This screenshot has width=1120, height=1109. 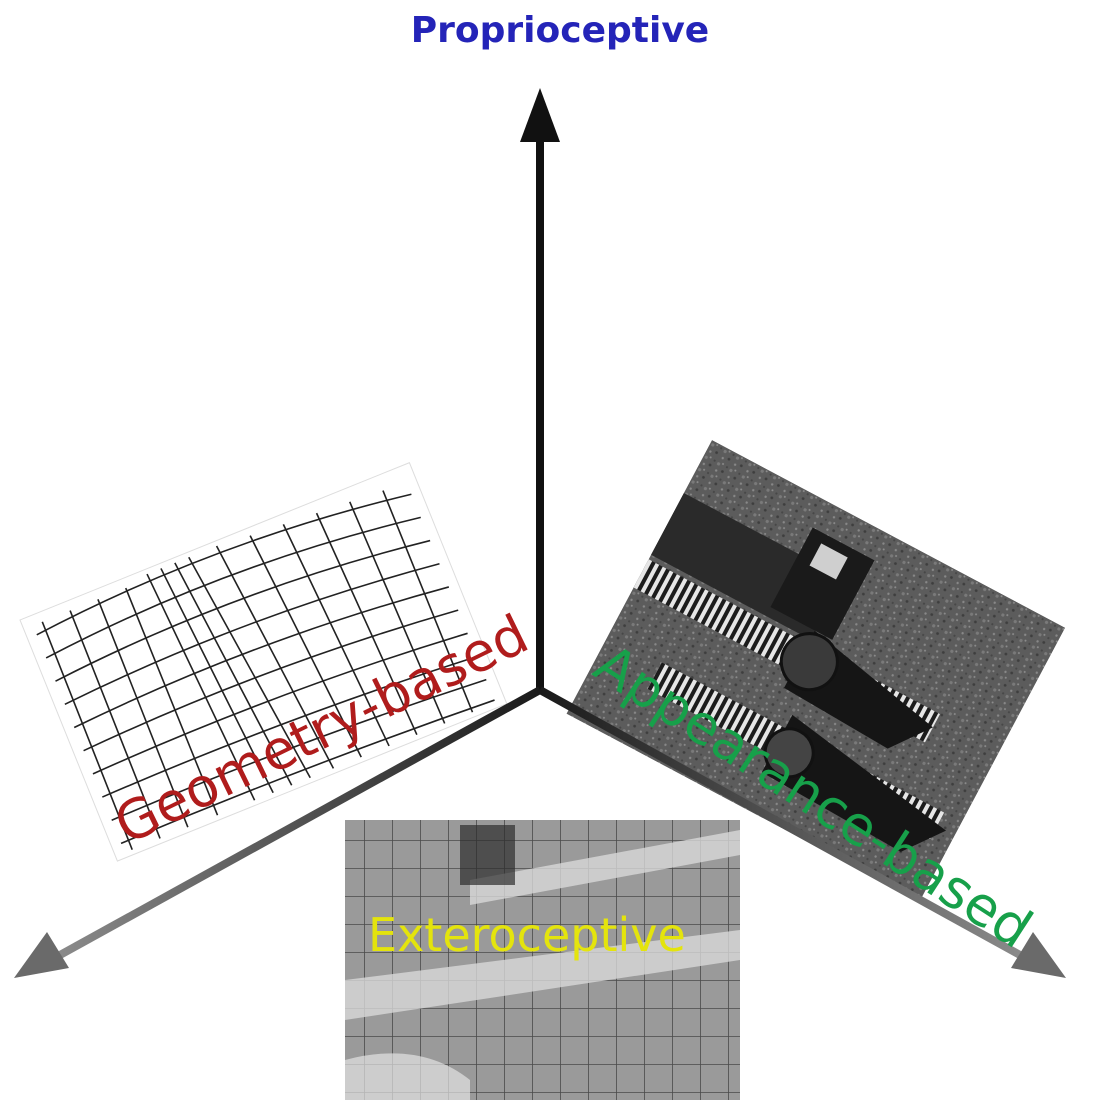 I want to click on geometry-wireframe, so click(x=265, y=670).